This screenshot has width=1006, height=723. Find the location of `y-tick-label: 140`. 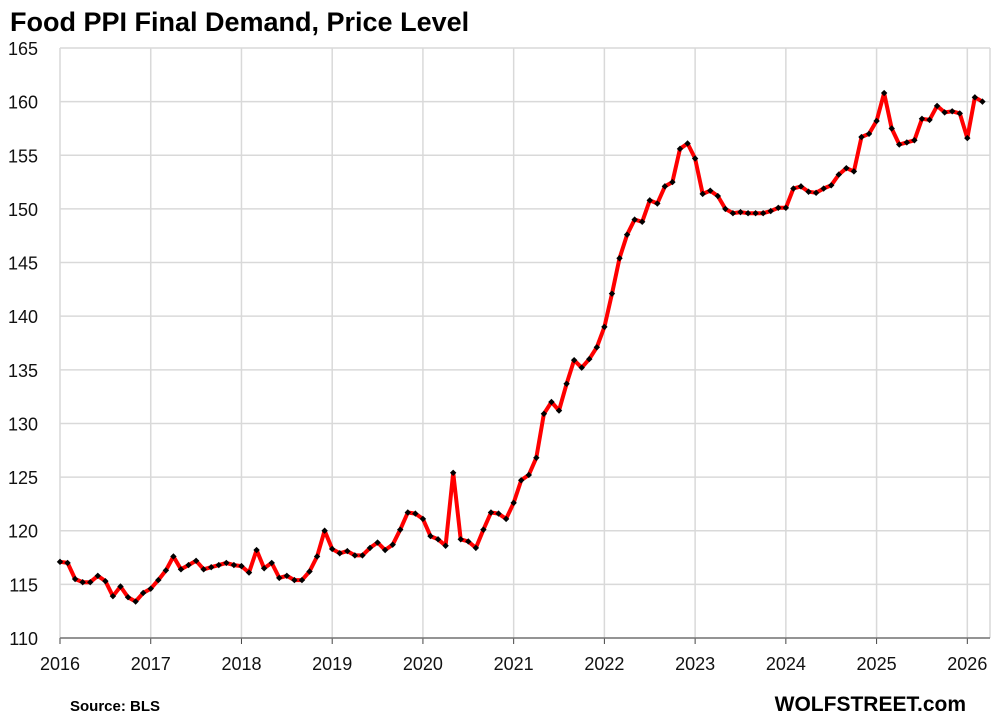

y-tick-label: 140 is located at coordinates (23, 317).